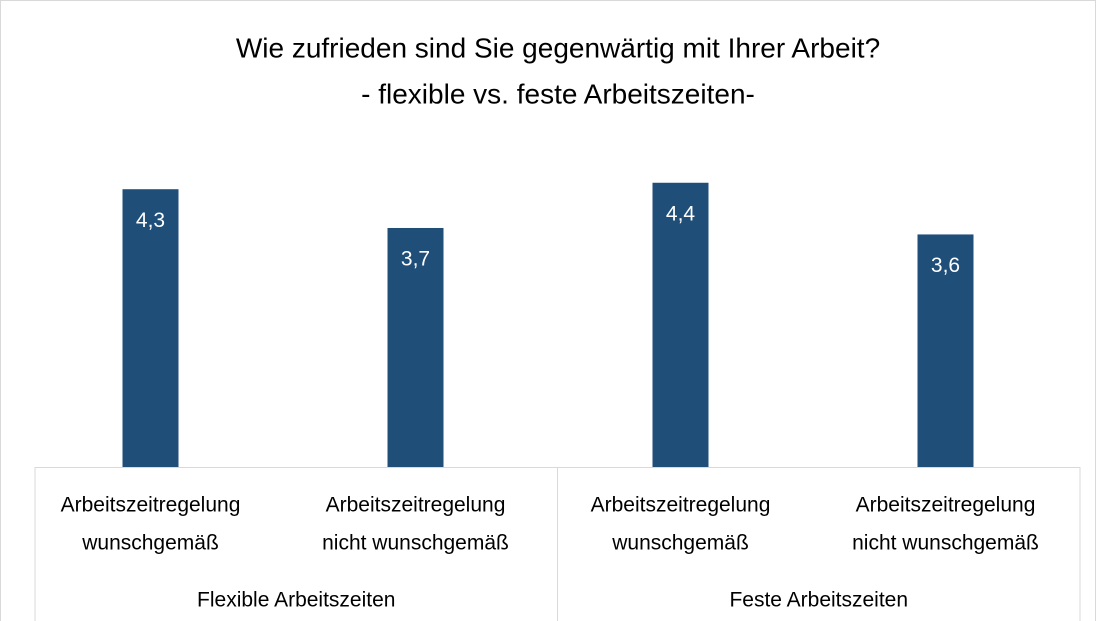  I want to click on data-label: 4,4, so click(681, 213).